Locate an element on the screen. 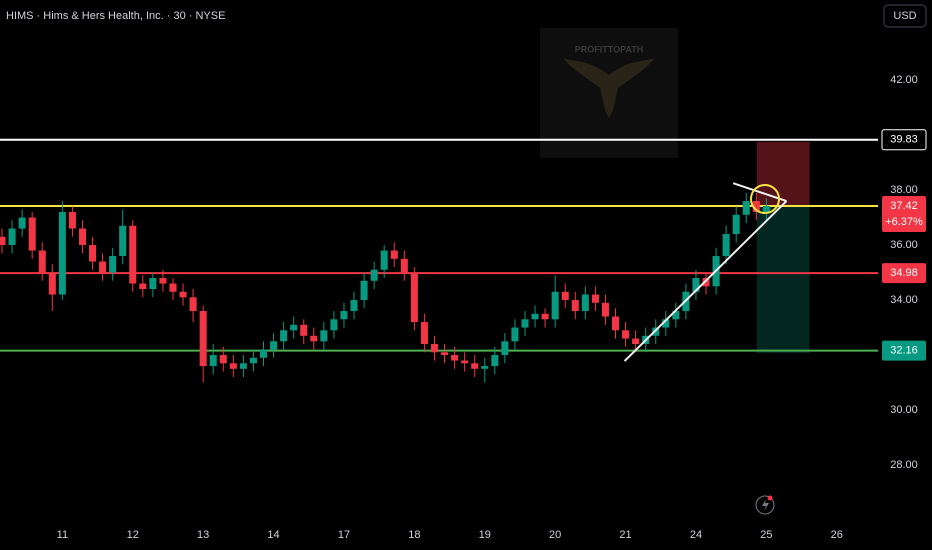 This screenshot has height=550, width=932. x-tick-label: 26 is located at coordinates (837, 535).